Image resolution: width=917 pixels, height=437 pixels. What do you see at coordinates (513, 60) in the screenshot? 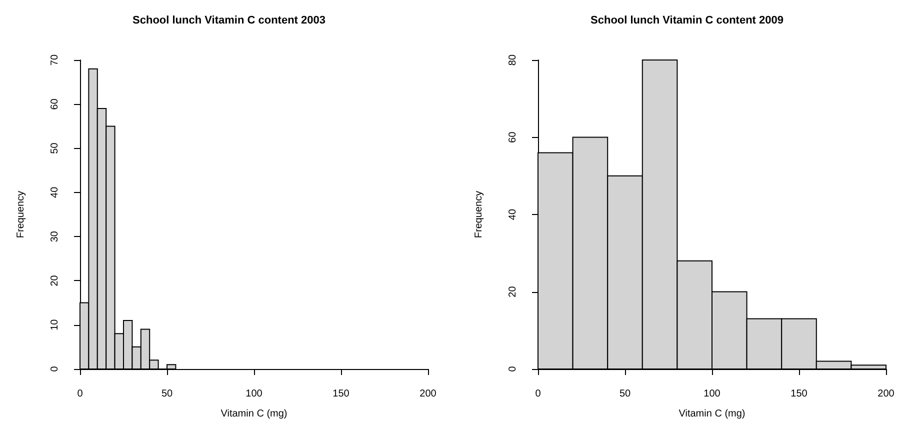
I see `y-tick-label: 80` at bounding box center [513, 60].